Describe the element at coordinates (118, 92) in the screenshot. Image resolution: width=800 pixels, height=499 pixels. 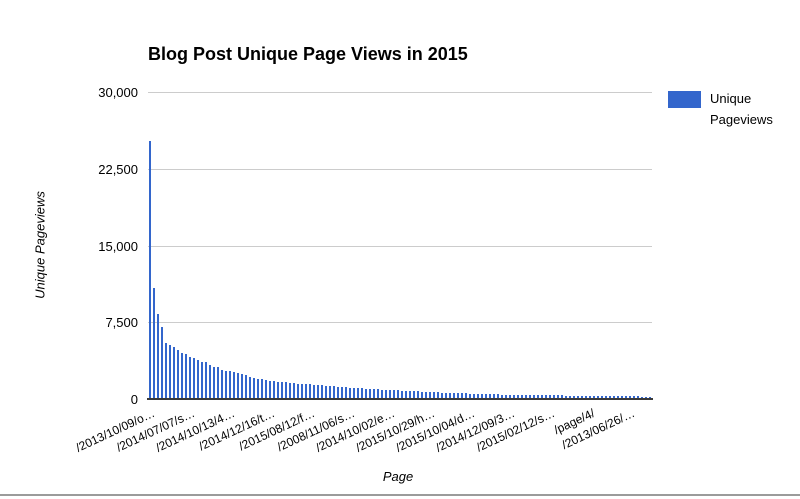
I see `y-tick-label: 30,000` at that location.